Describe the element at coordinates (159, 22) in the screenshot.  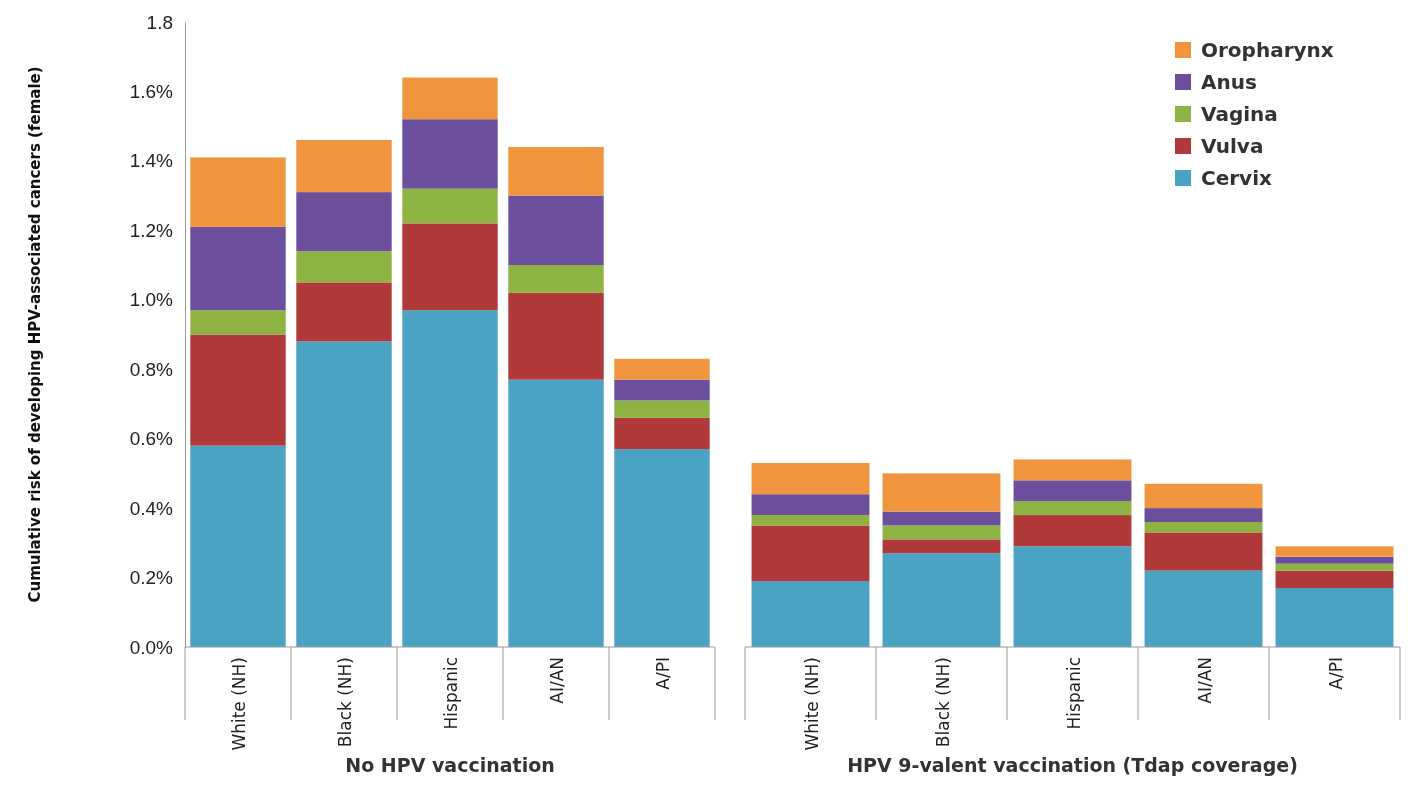
I see `y-tick-label: 1.8` at that location.